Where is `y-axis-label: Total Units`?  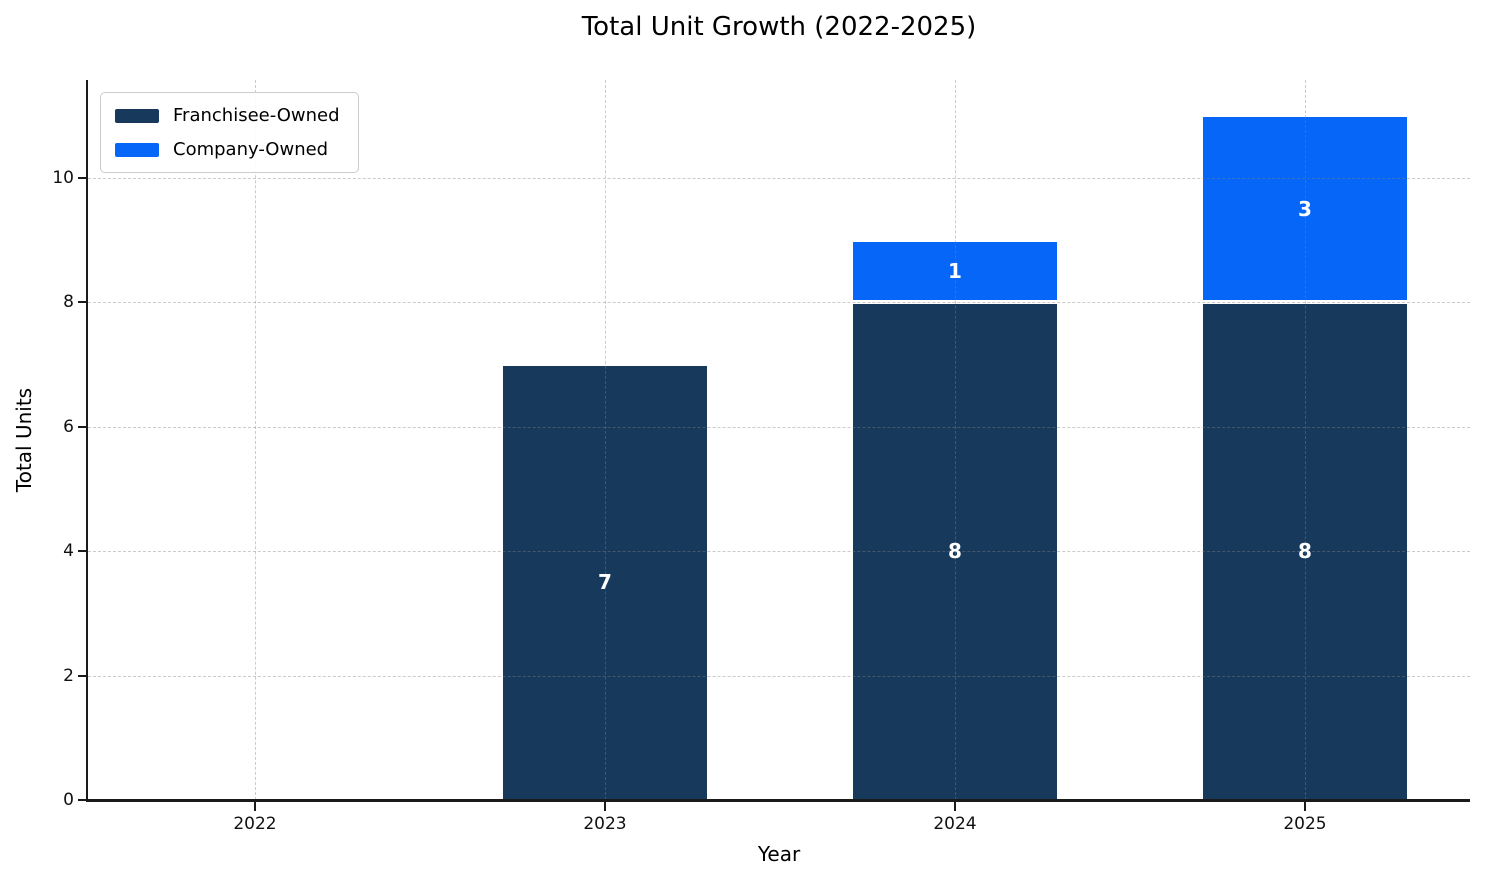 y-axis-label: Total Units is located at coordinates (24, 440).